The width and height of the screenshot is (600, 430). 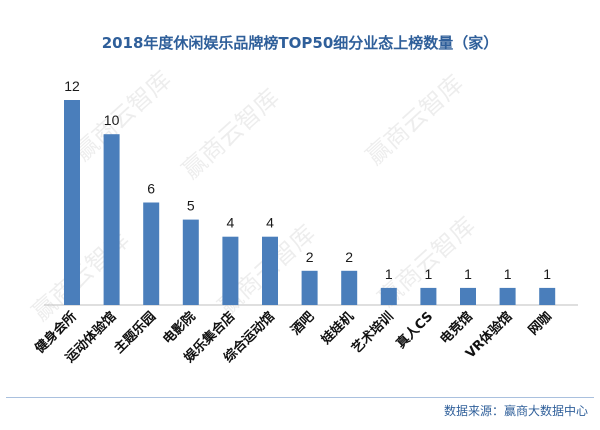 I want to click on footer-divider, so click(x=300, y=397).